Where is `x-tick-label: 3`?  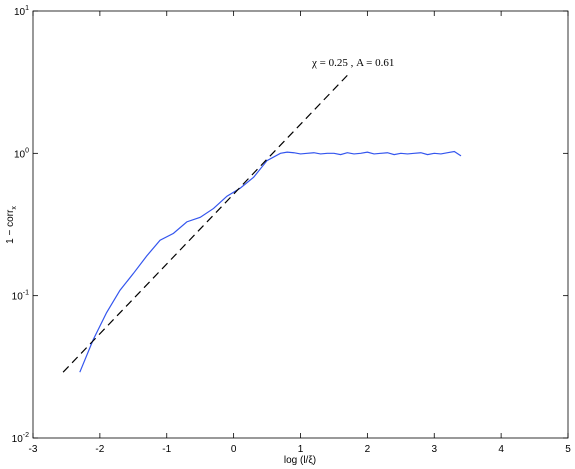 x-tick-label: 3 is located at coordinates (434, 449).